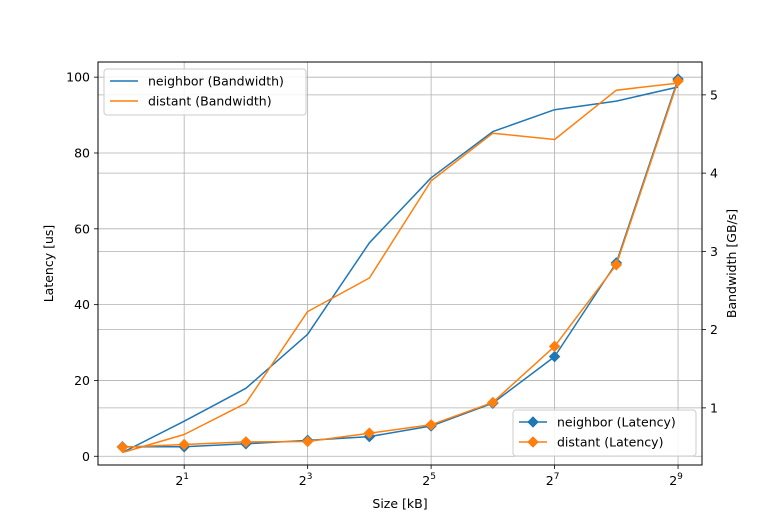 This screenshot has height=520, width=780. What do you see at coordinates (216, 81) in the screenshot?
I see `legend-entry: neighbor (Bandwidth)` at bounding box center [216, 81].